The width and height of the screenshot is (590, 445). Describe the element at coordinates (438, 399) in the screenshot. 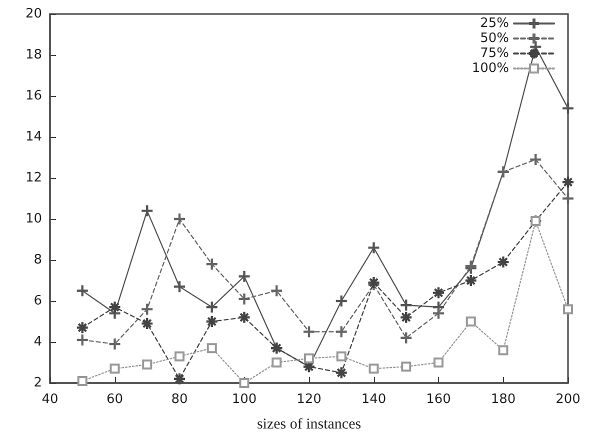

I see `x-tick-label: 160` at that location.